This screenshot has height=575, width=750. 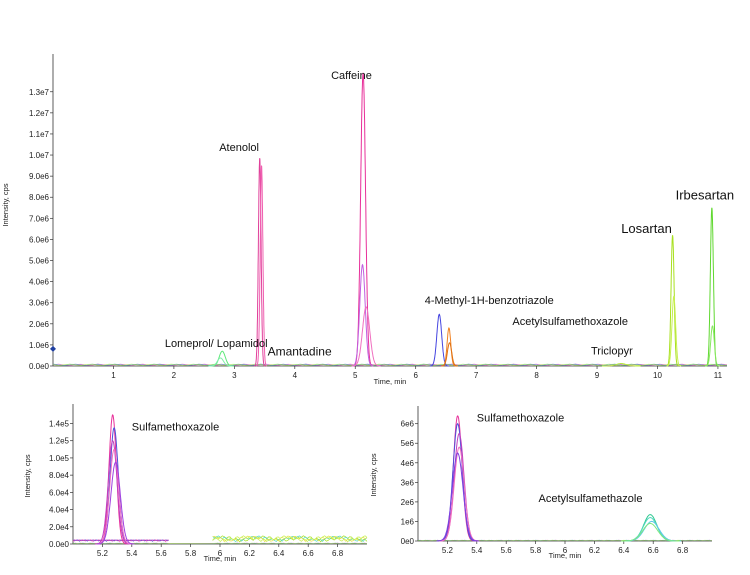 I want to click on y-tick-label: 1.0e5, so click(x=59, y=458).